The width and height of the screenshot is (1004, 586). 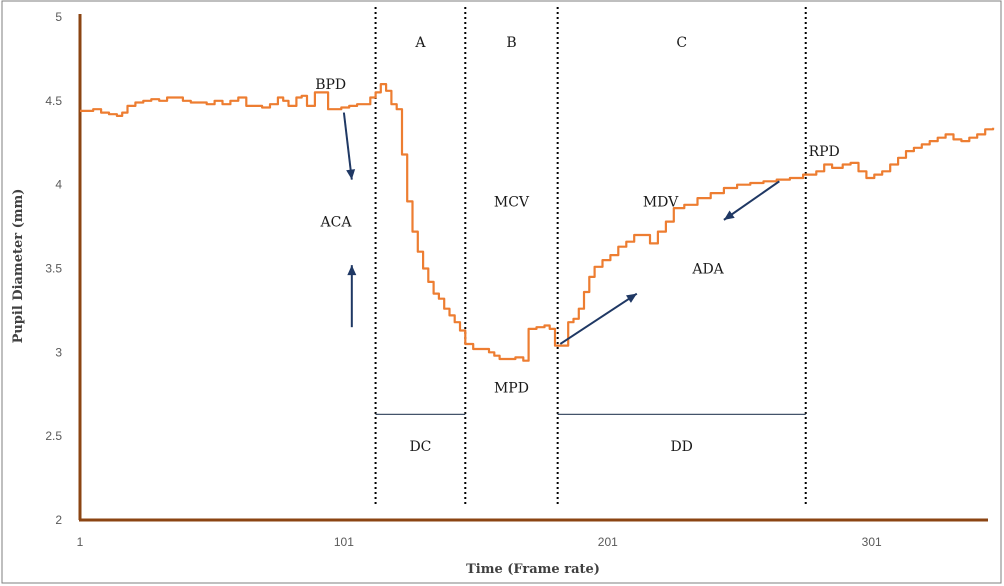 What do you see at coordinates (420, 447) in the screenshot?
I see `annotation-label: DC` at bounding box center [420, 447].